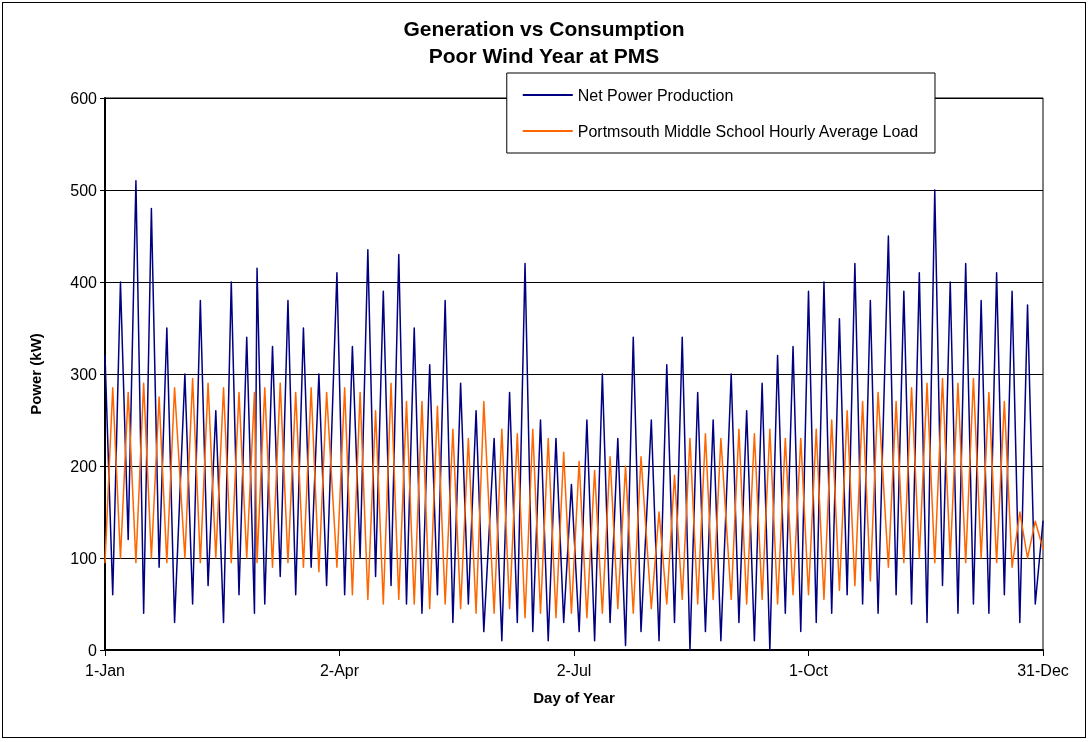  I want to click on y-tick-label: 0, so click(93, 650).